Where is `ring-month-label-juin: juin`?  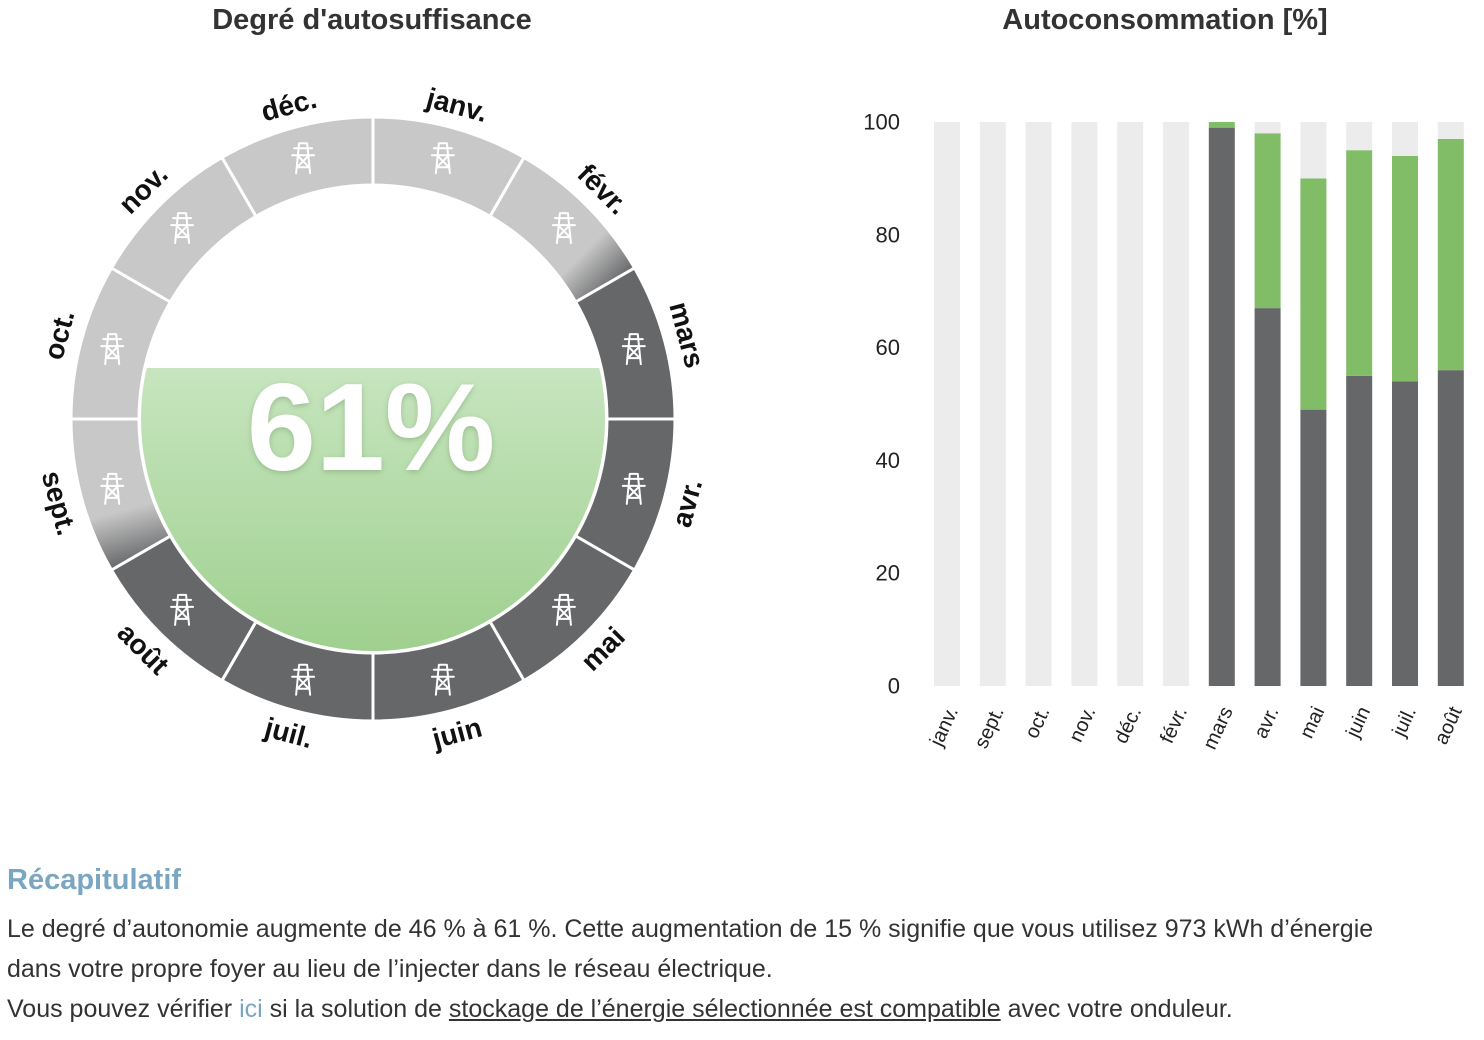
ring-month-label-juin: juin is located at coordinates (456, 733).